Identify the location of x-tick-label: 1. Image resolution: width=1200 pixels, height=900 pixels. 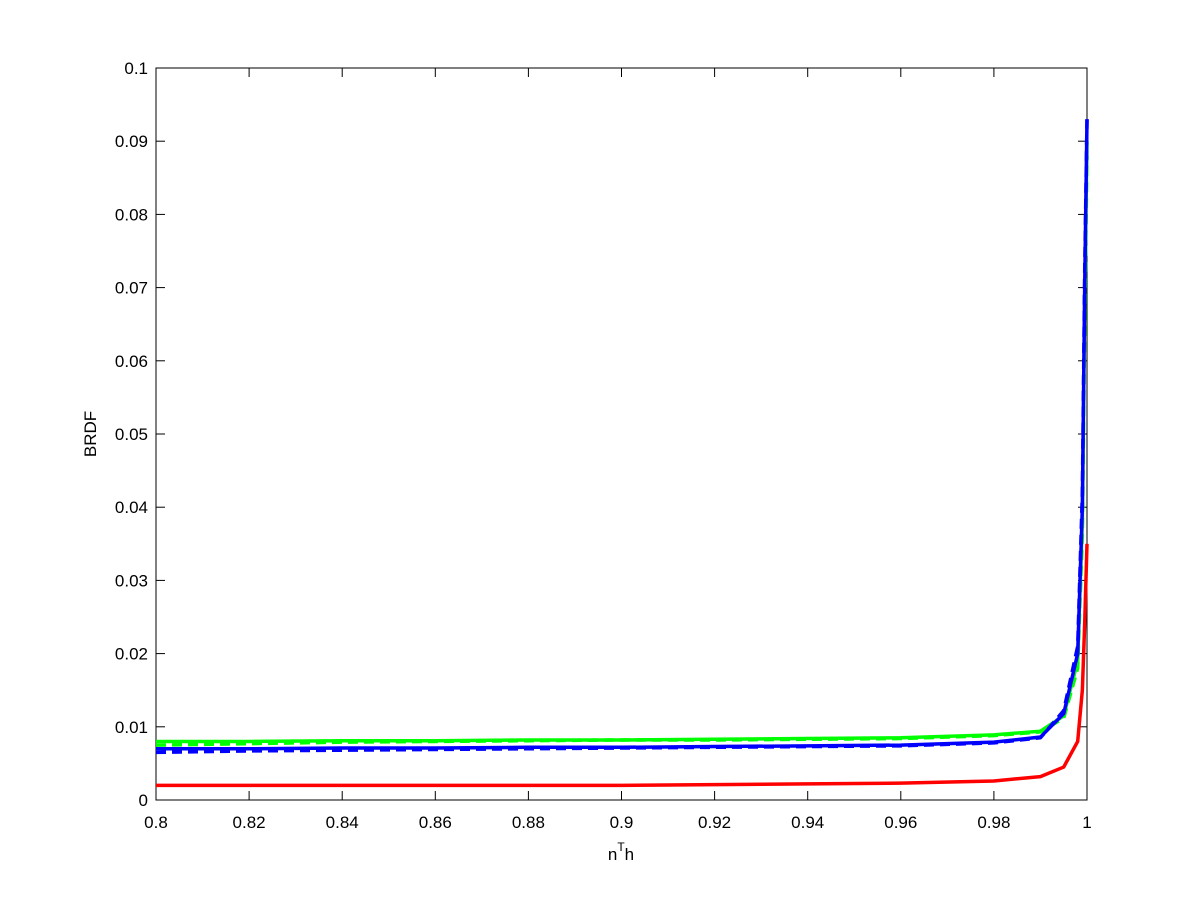
(1086, 822).